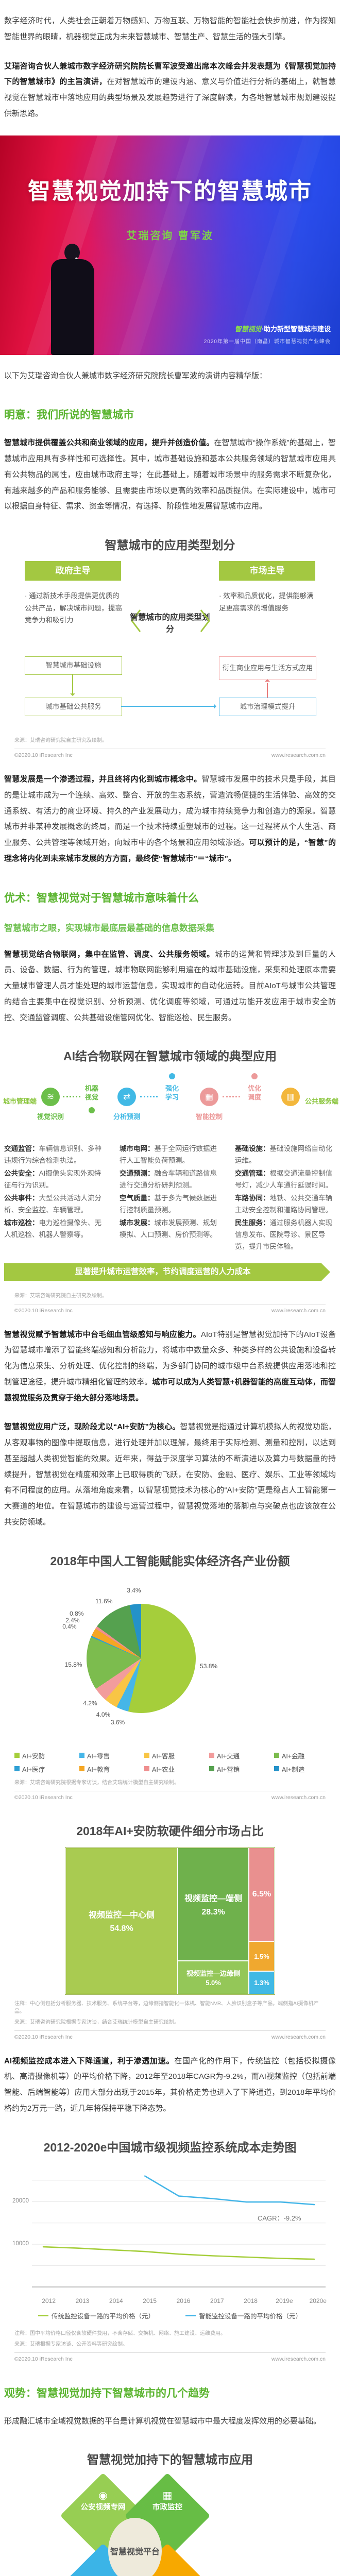 This screenshot has height=2576, width=340. What do you see at coordinates (170, 695) in the screenshot?
I see `figure1-flow: 智慧城市基础设施 衍生商业应用与生活方式应用 城市基础公共服务 城市治理模式提升` at bounding box center [170, 695].